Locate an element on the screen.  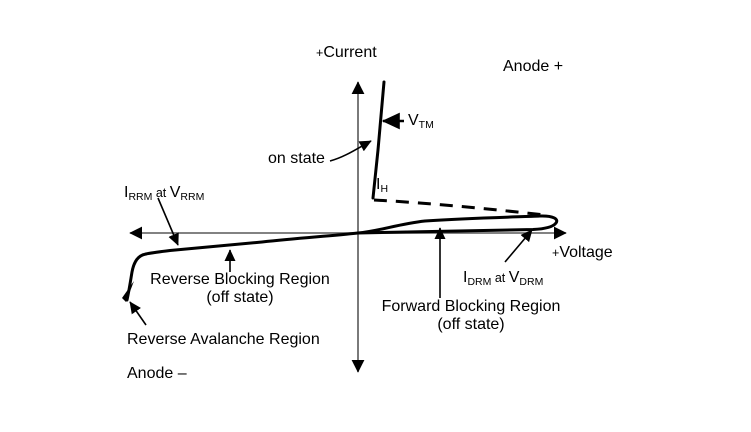
label-ih: IH is located at coordinates (382, 185).